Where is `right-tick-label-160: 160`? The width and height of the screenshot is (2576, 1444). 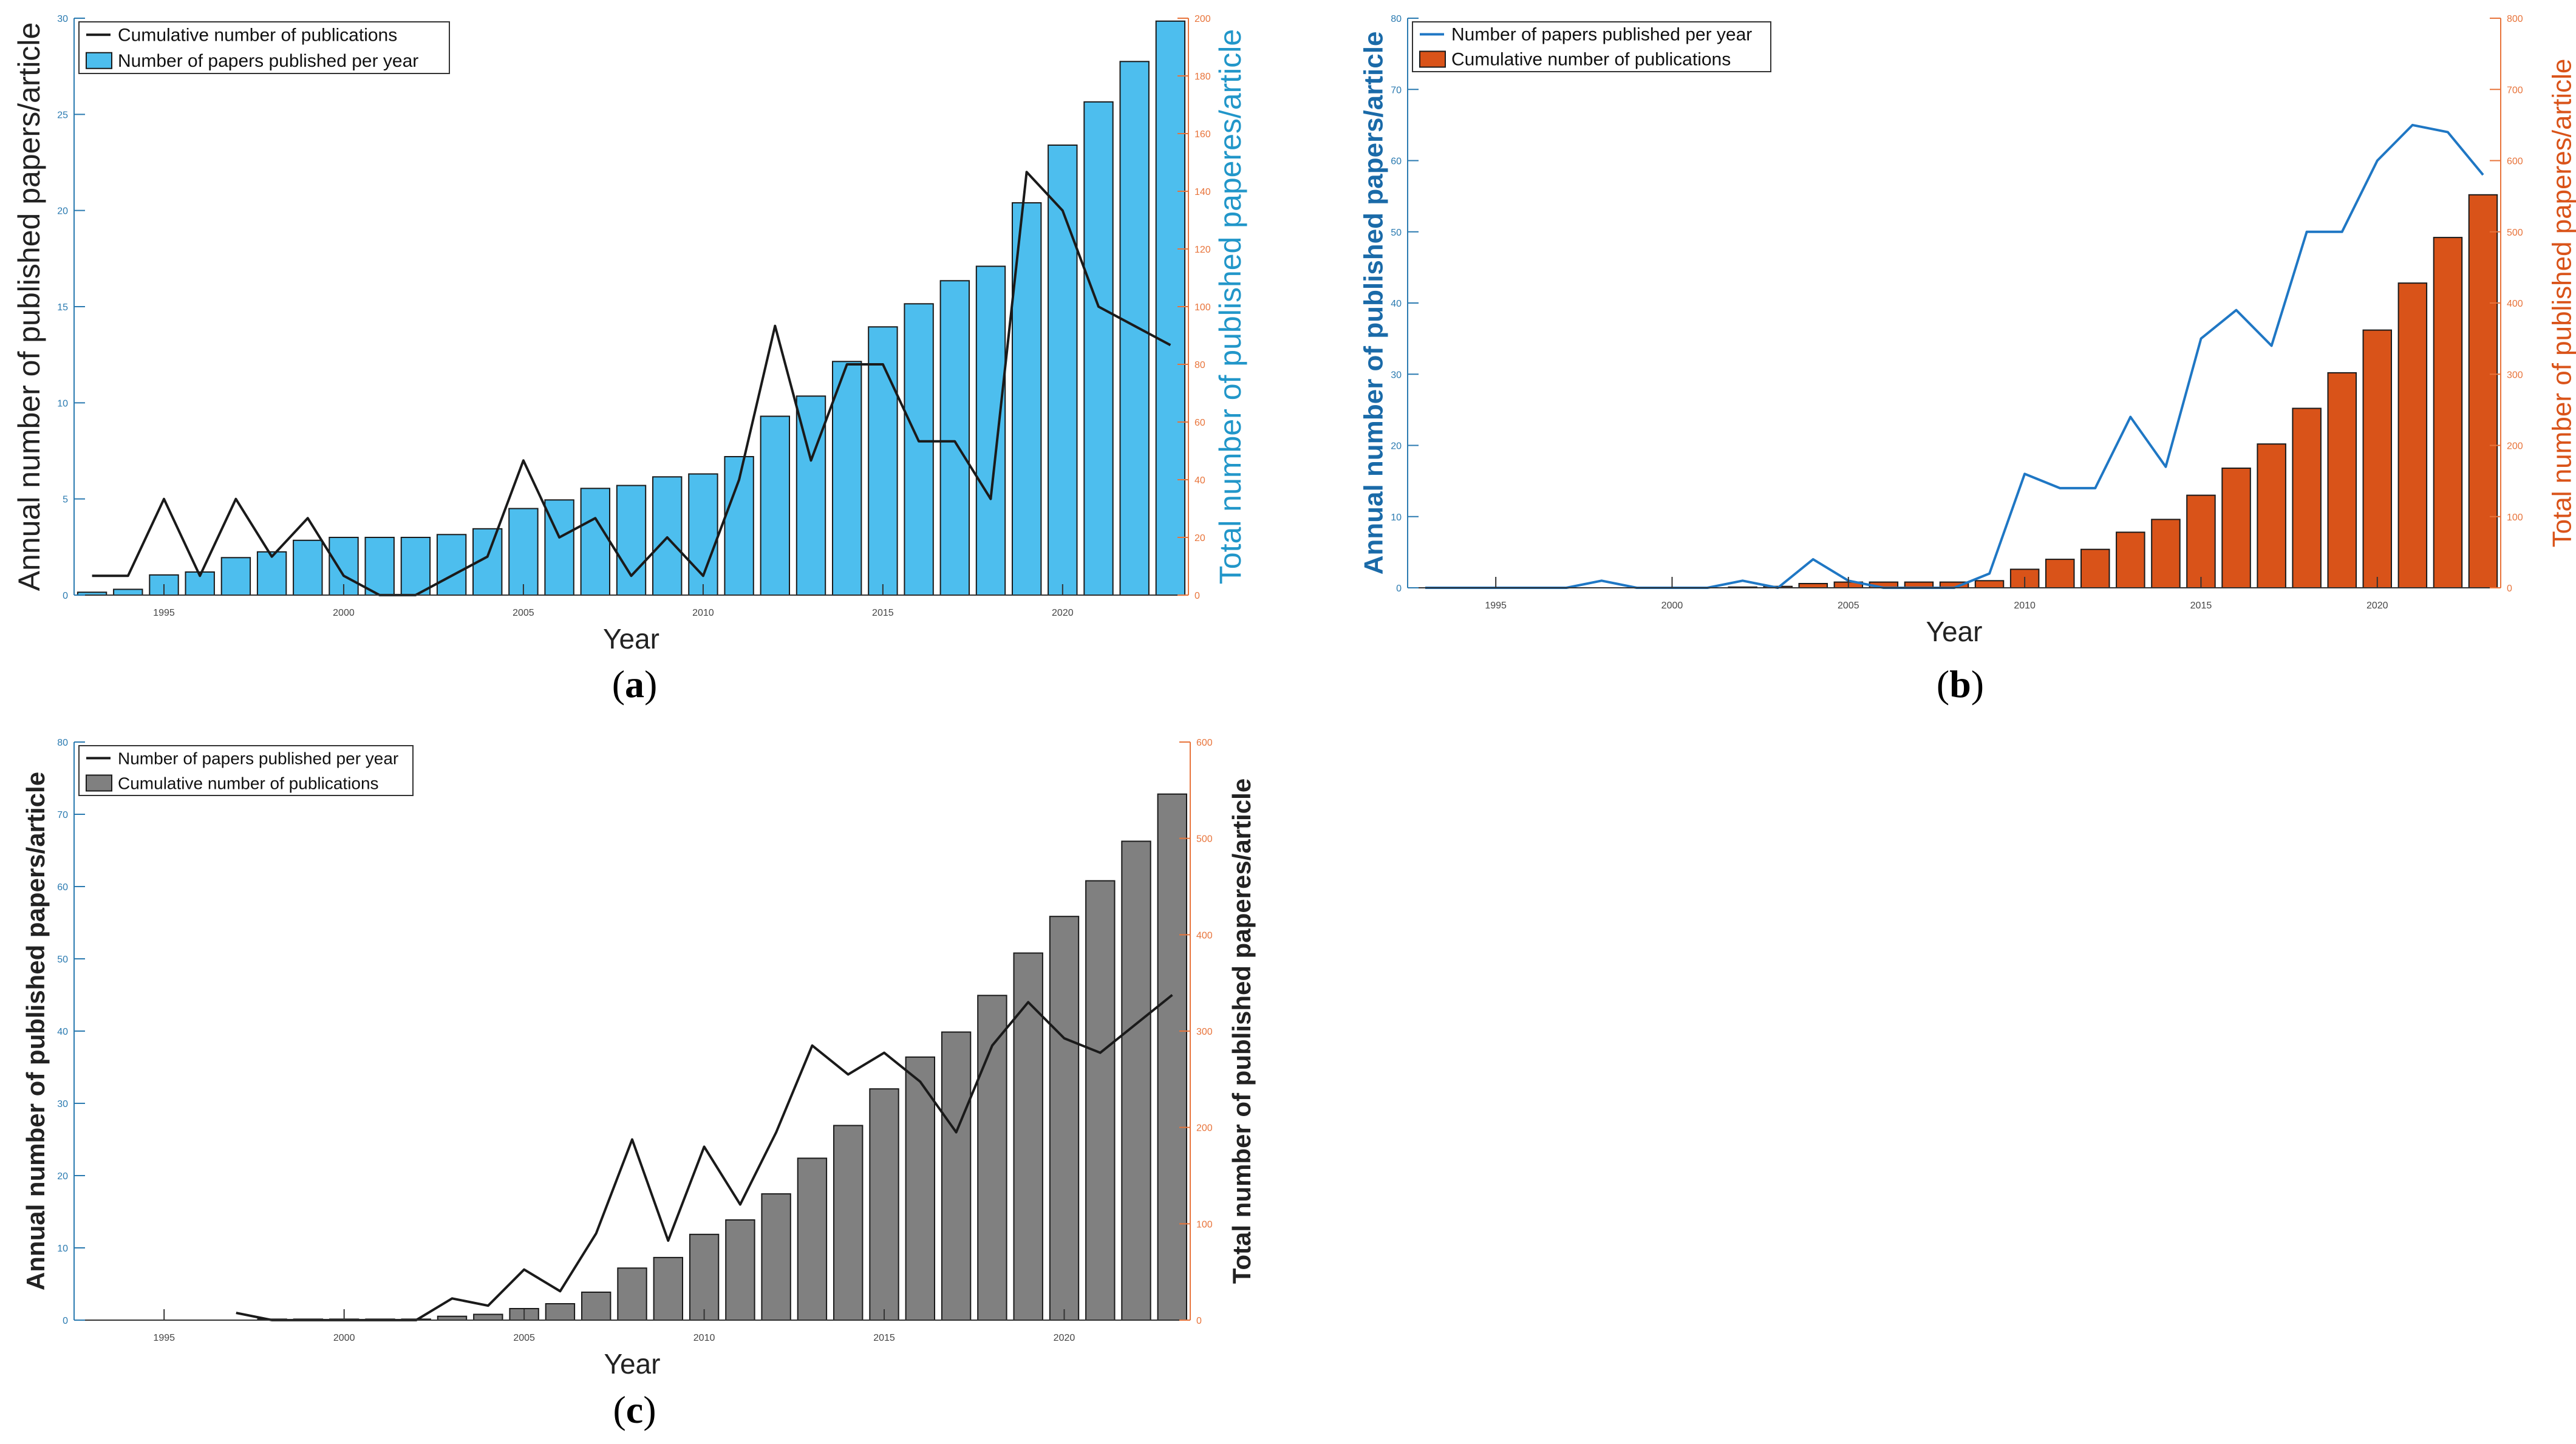
right-tick-label-160: 160 is located at coordinates (1203, 134).